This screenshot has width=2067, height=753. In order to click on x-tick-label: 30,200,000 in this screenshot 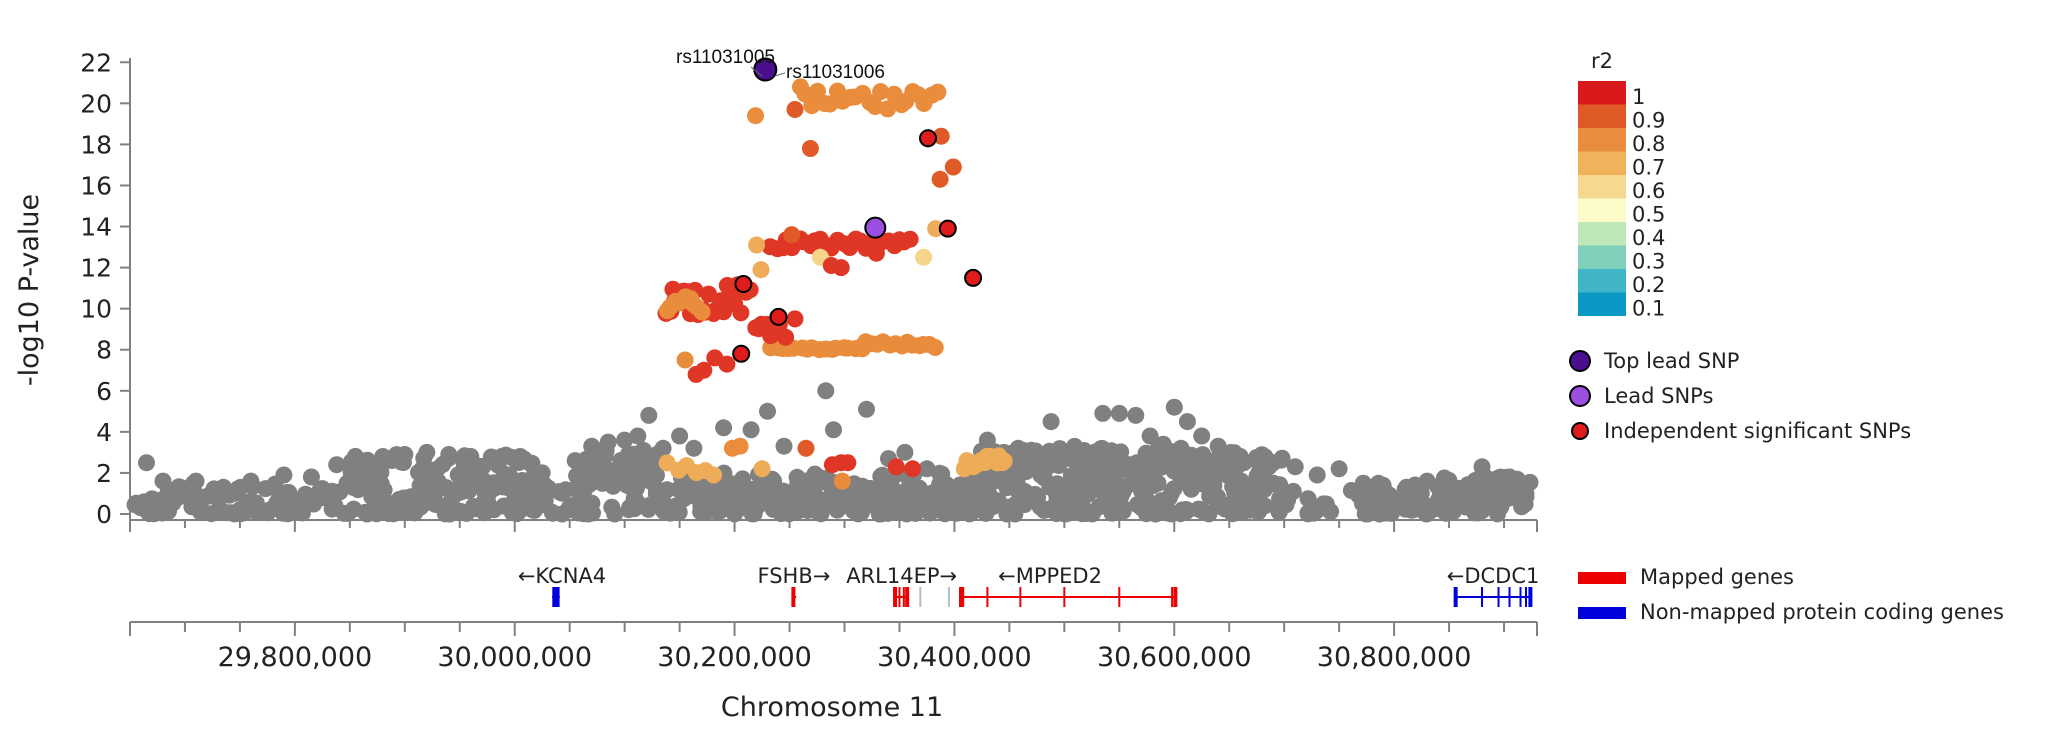, I will do `click(734, 657)`.